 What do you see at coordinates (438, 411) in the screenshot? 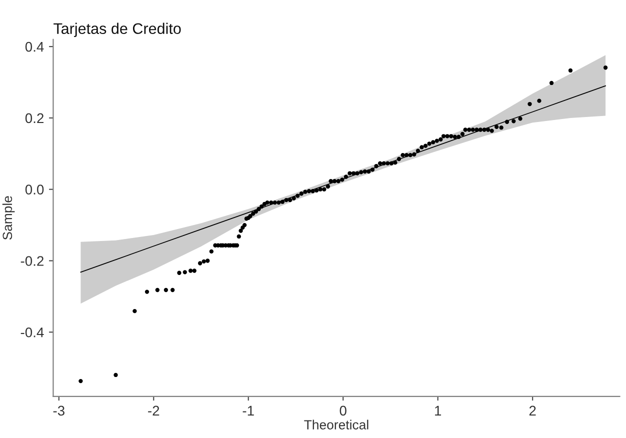
I see `x-tick-label: 1` at bounding box center [438, 411].